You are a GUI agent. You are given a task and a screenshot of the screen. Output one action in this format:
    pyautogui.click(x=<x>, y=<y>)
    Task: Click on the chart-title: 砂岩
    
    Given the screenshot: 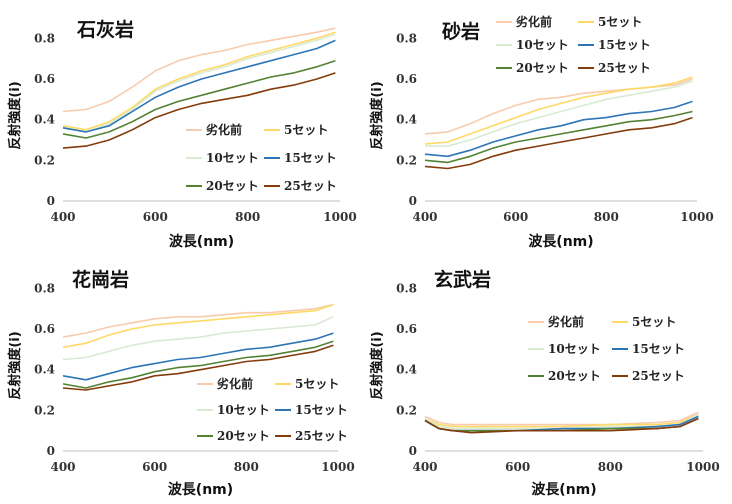 What is the action you would take?
    pyautogui.click(x=461, y=31)
    